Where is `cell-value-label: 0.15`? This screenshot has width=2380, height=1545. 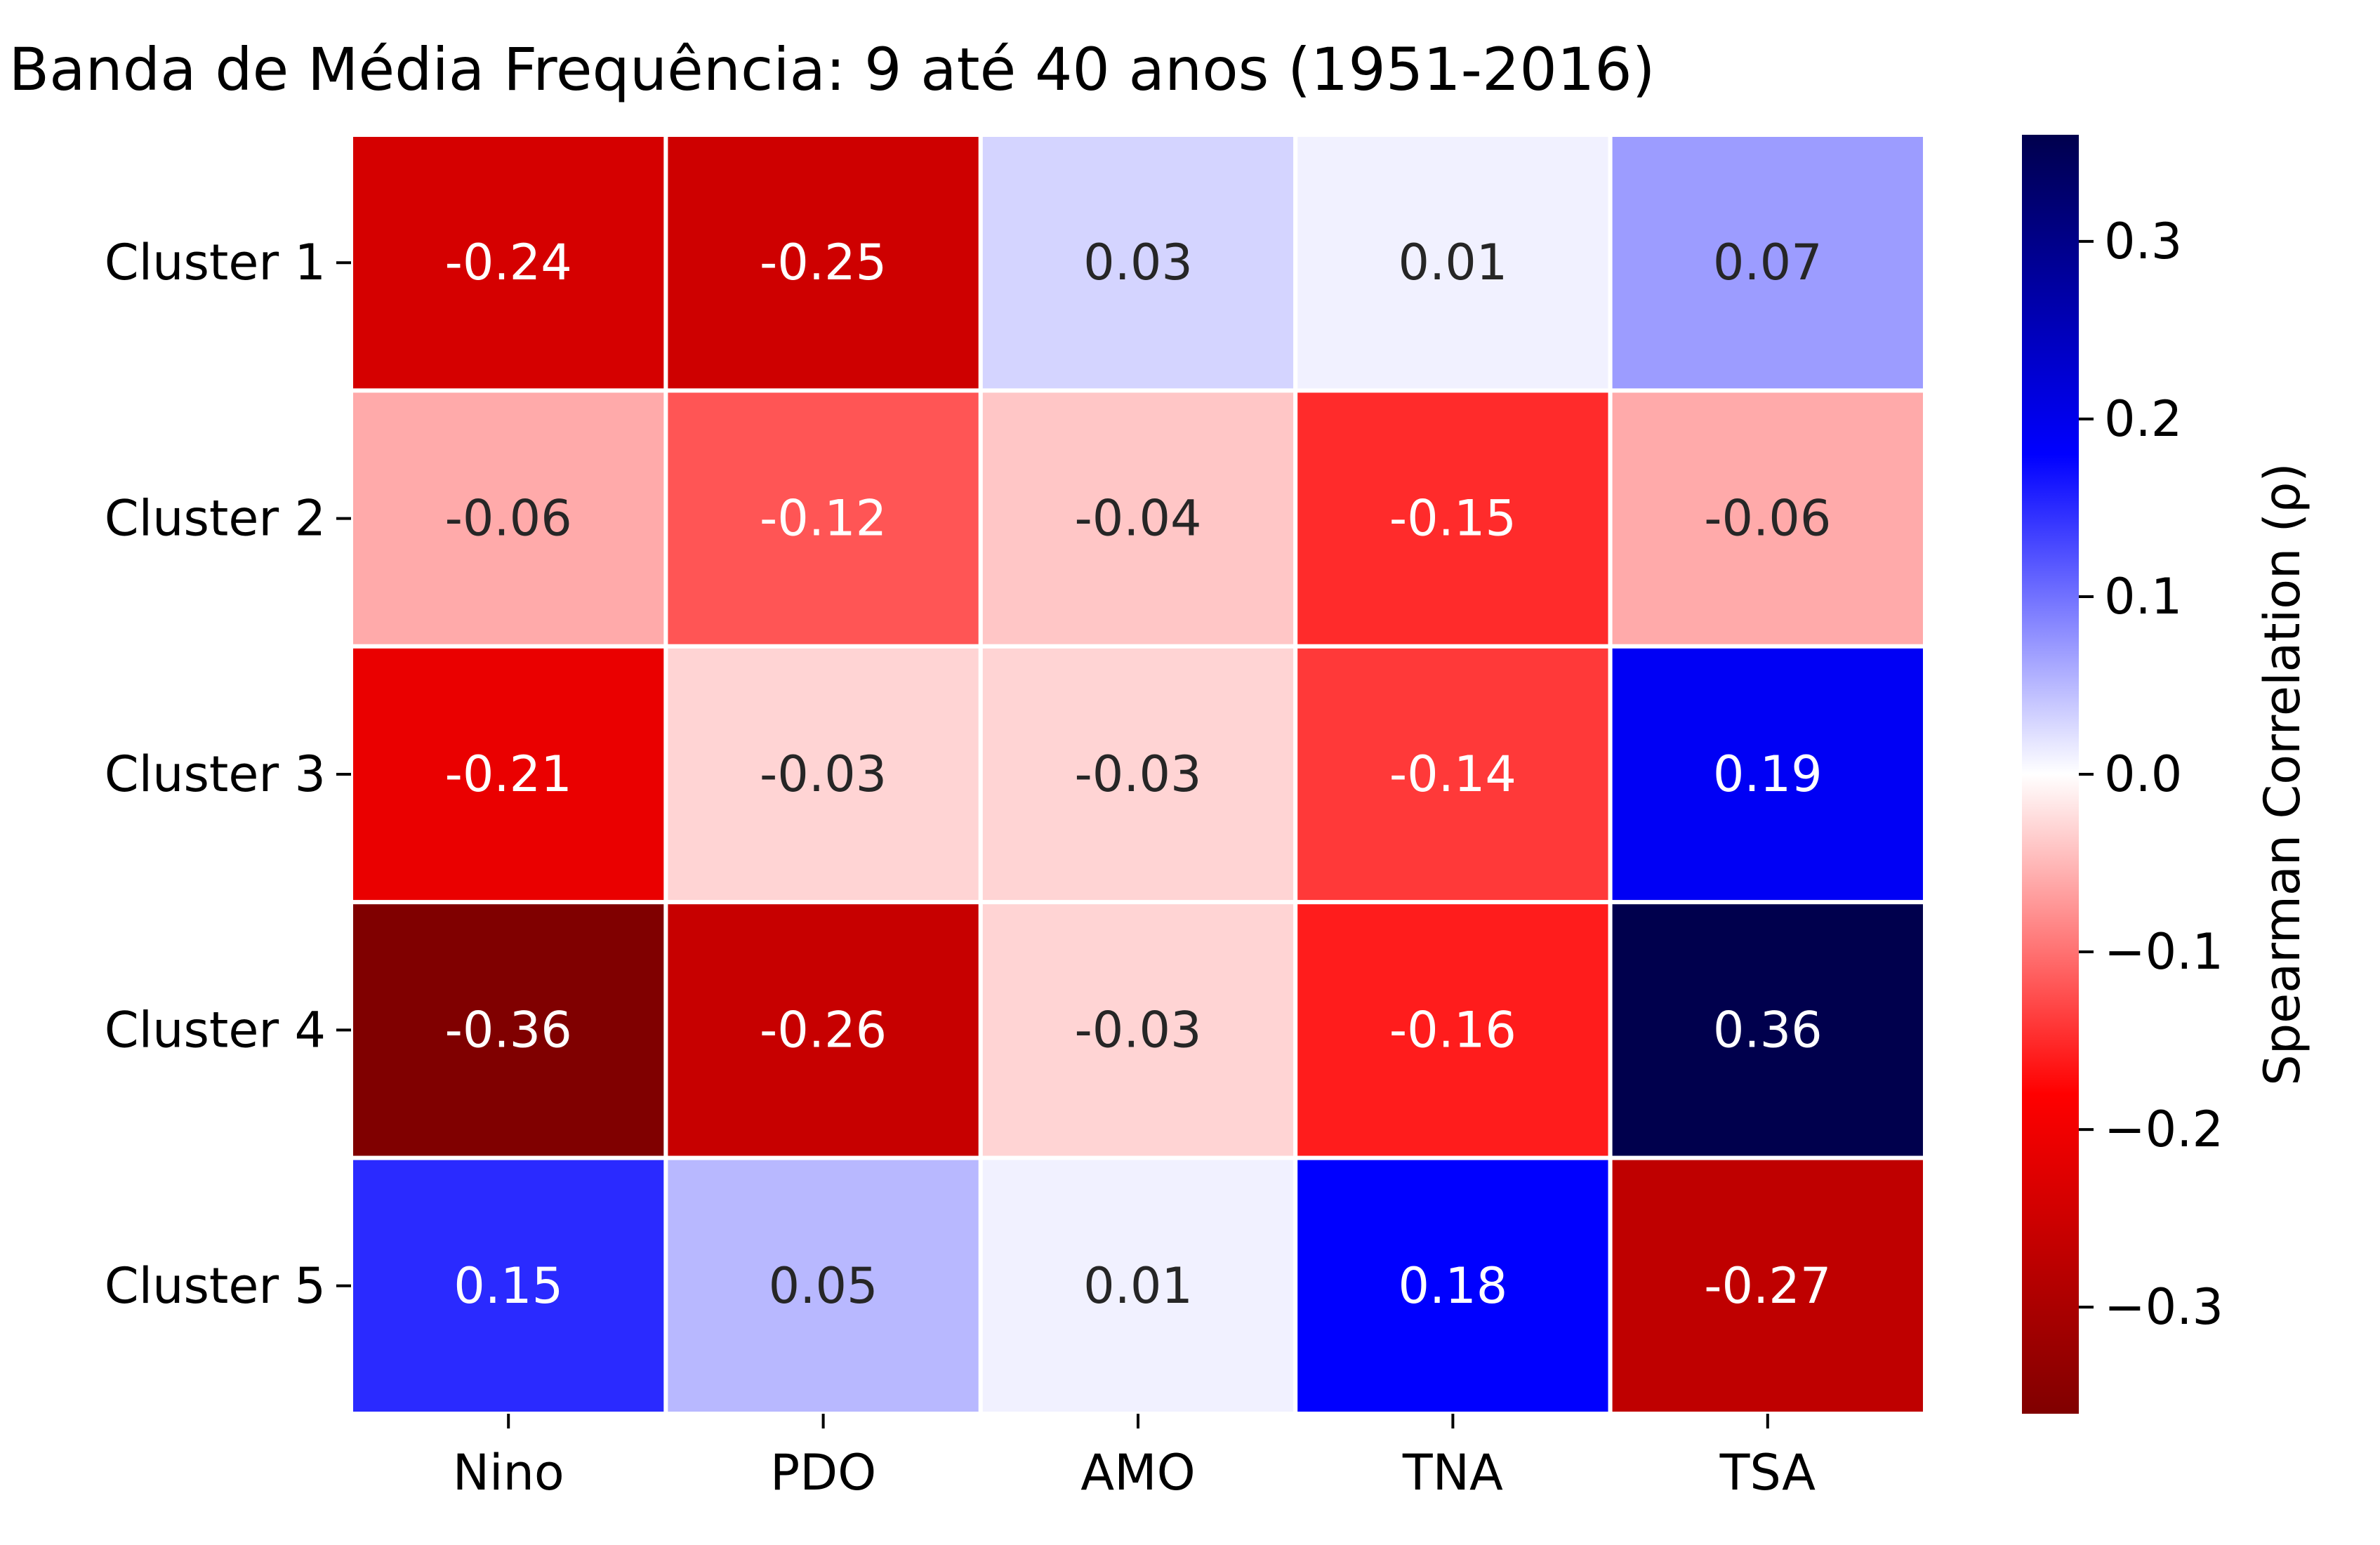
cell-value-label: 0.15 is located at coordinates (508, 1286).